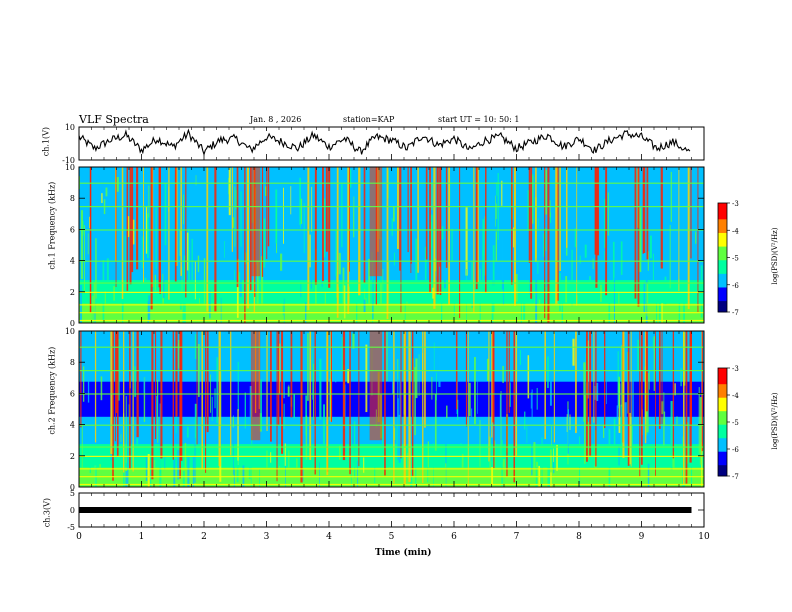 Image resolution: width=792 pixels, height=612 pixels. I want to click on ch1-y-tick-label: 10, so click(70, 127).